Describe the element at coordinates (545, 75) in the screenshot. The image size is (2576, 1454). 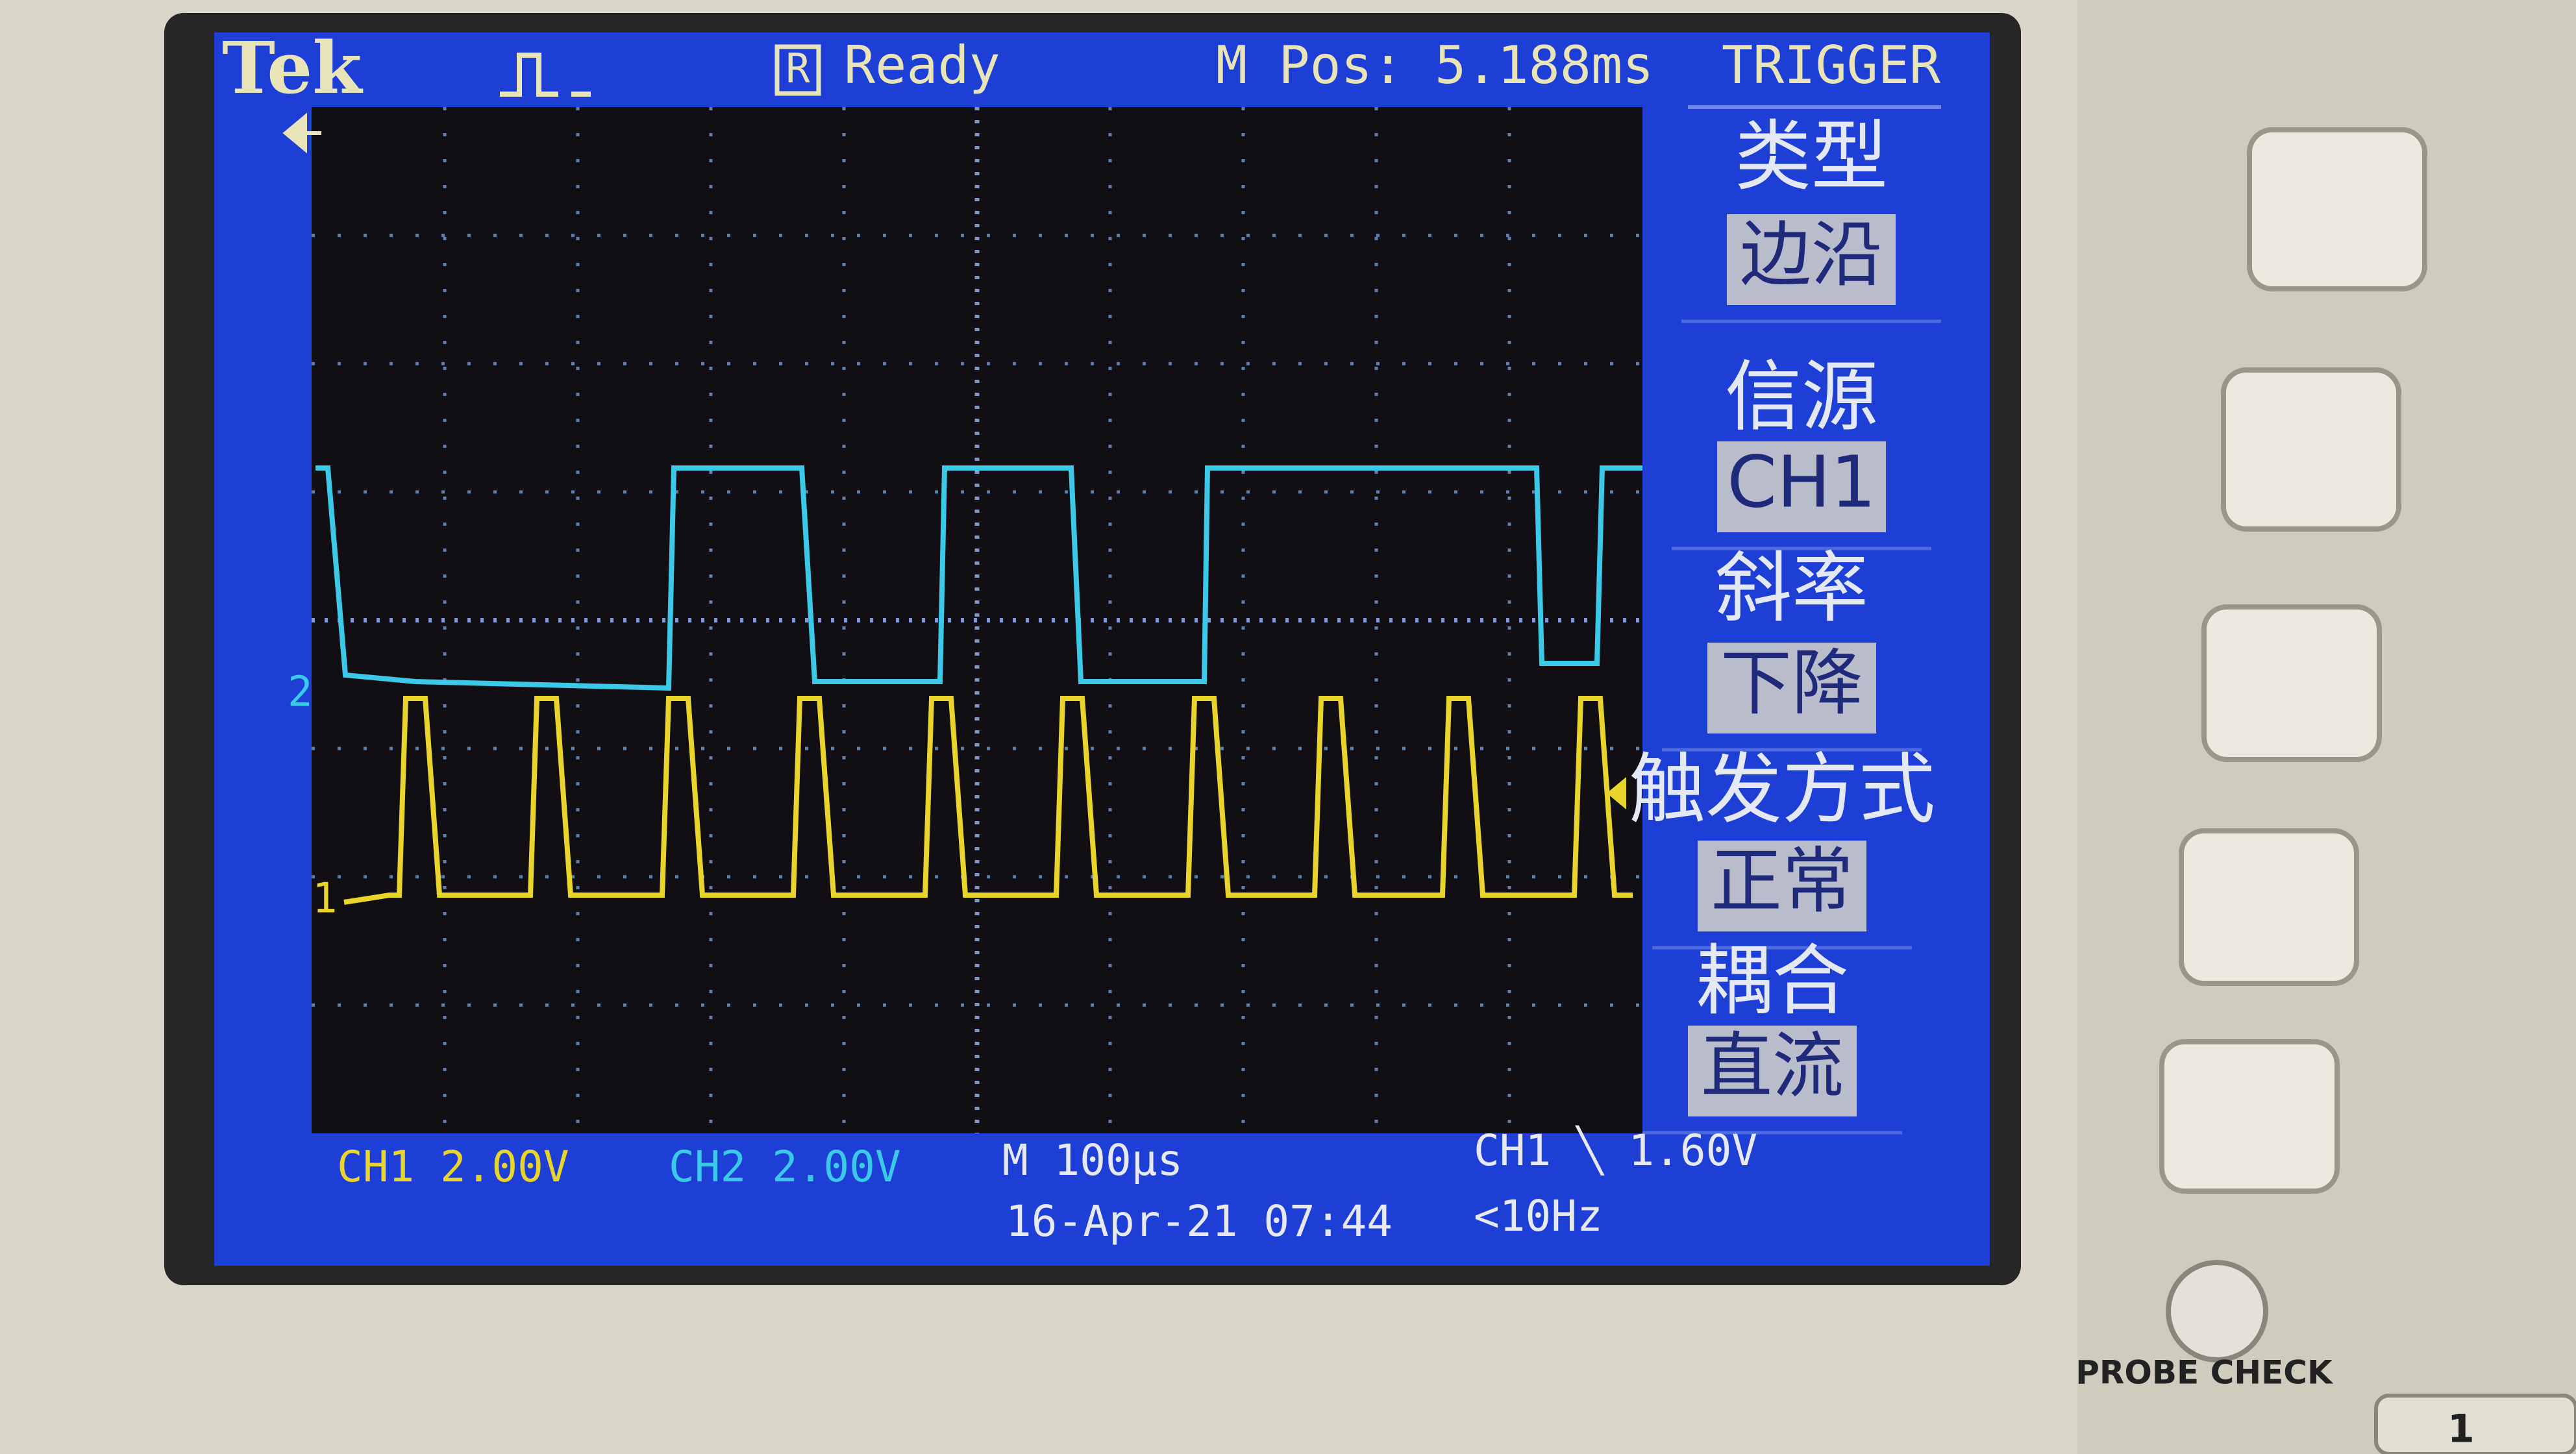
I see `trigger-icon` at that location.